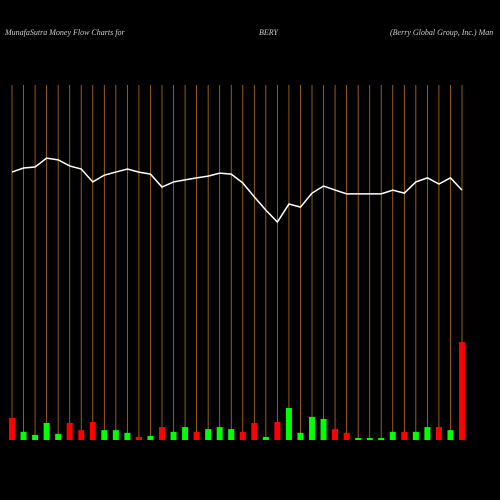 This screenshot has height=500, width=500. I want to click on symbol: BERY, so click(269, 32).